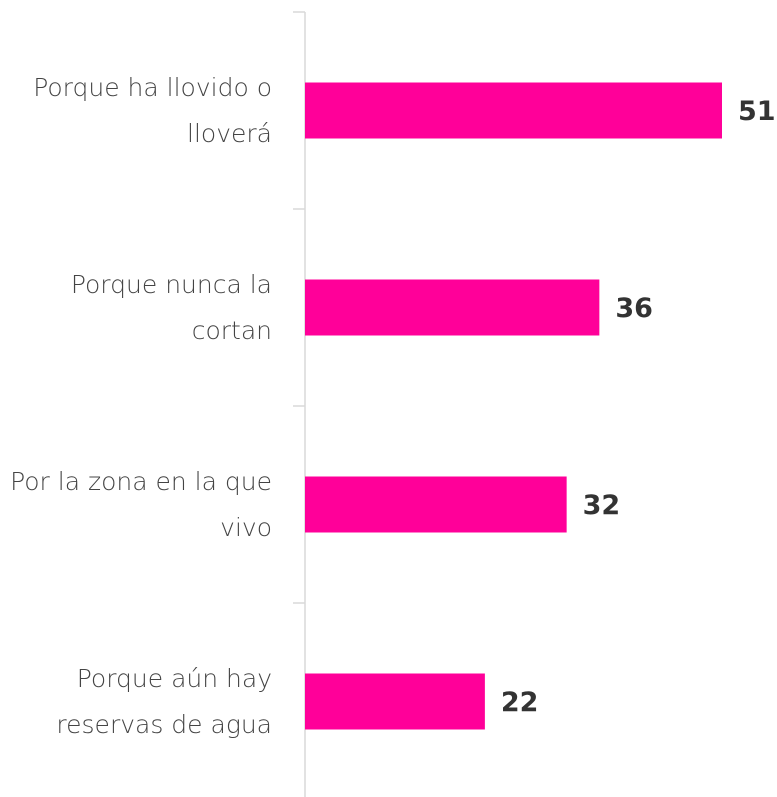 This screenshot has width=777, height=797. What do you see at coordinates (634, 308) in the screenshot?
I see `data-label: 36` at bounding box center [634, 308].